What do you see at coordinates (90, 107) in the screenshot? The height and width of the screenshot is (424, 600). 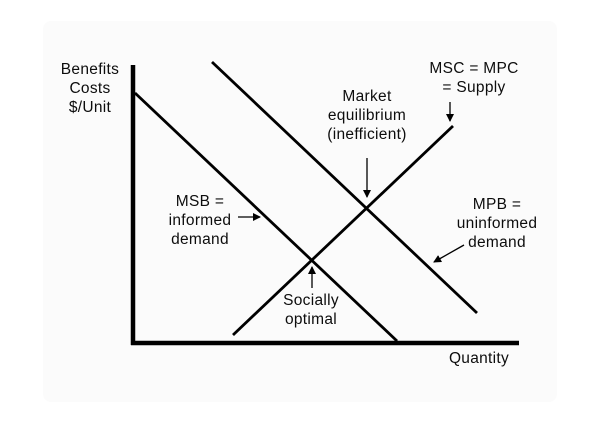 I see `y-axis-label-line-3: $/Unit` at bounding box center [90, 107].